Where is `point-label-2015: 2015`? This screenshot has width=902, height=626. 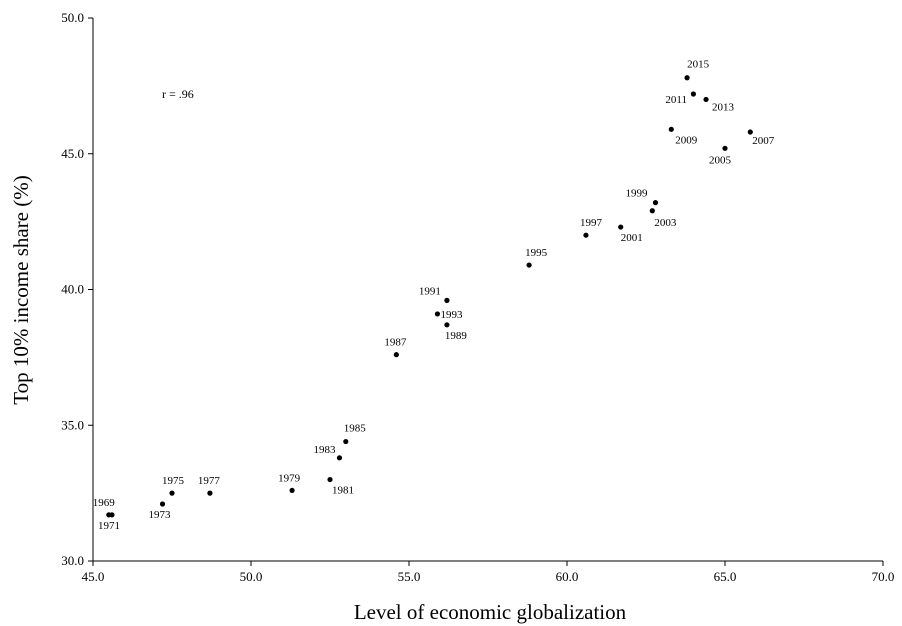
point-label-2015: 2015 is located at coordinates (698, 65).